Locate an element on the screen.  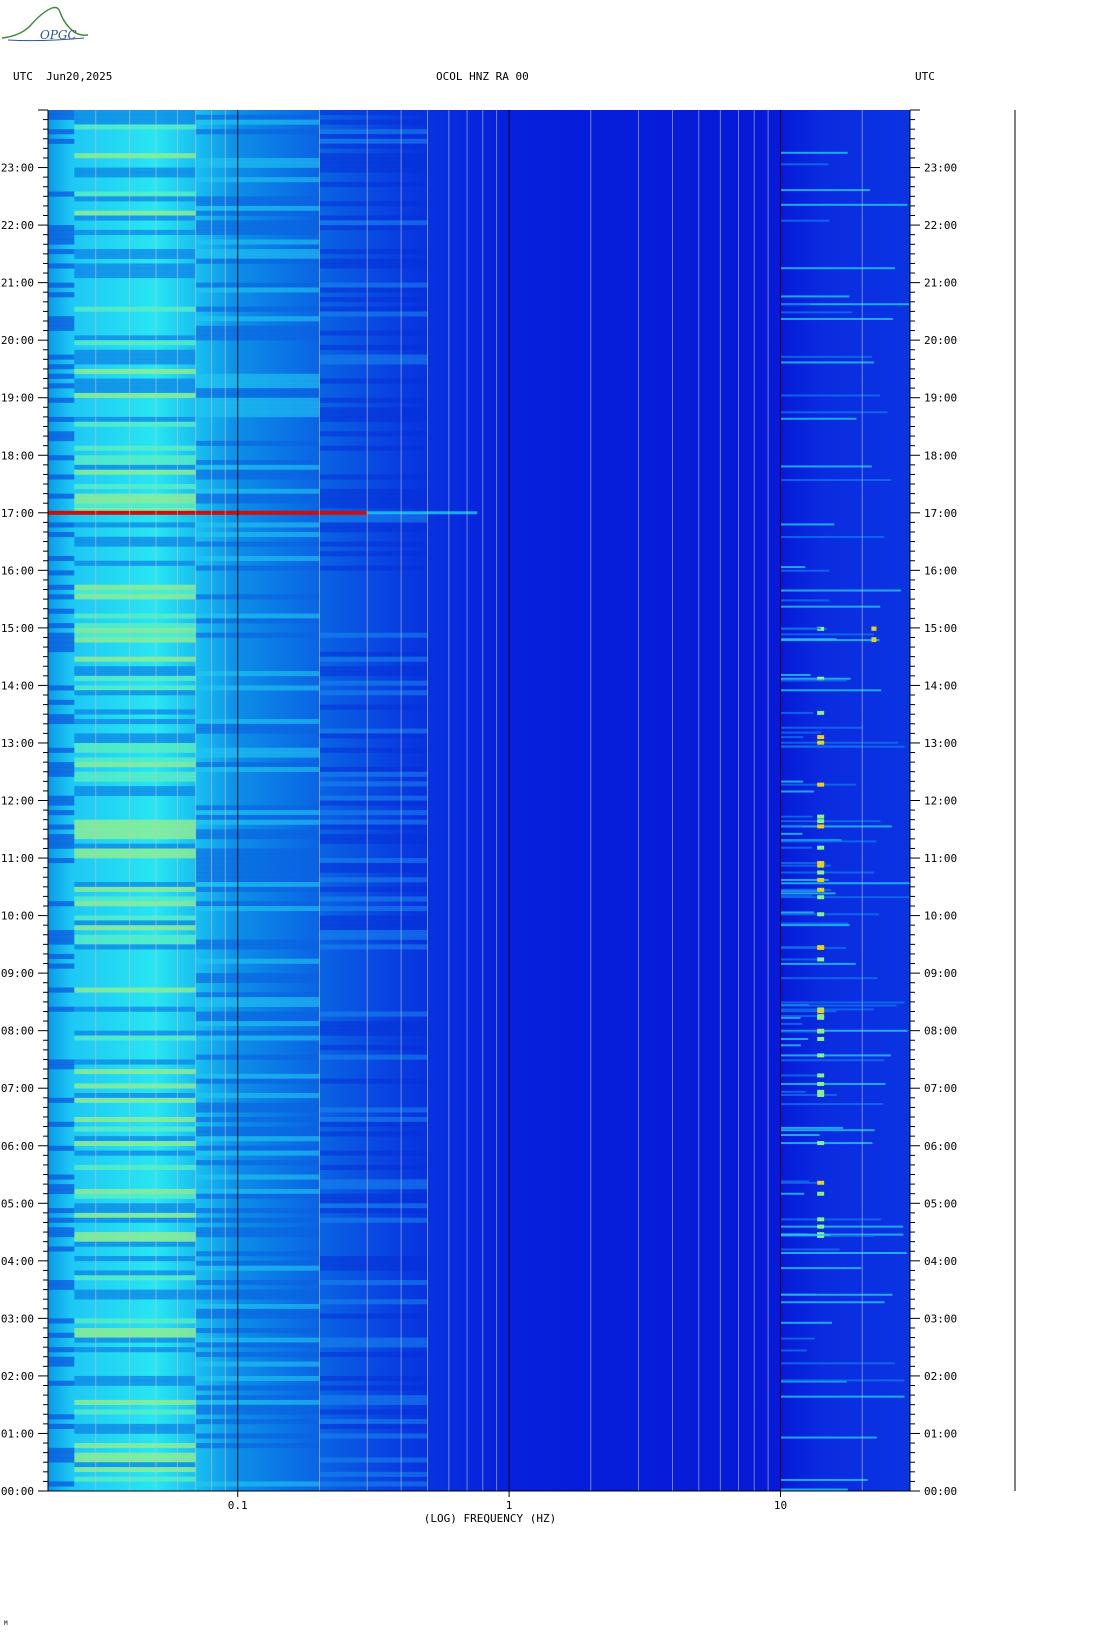
credit-mark: M is located at coordinates (6, 1623).